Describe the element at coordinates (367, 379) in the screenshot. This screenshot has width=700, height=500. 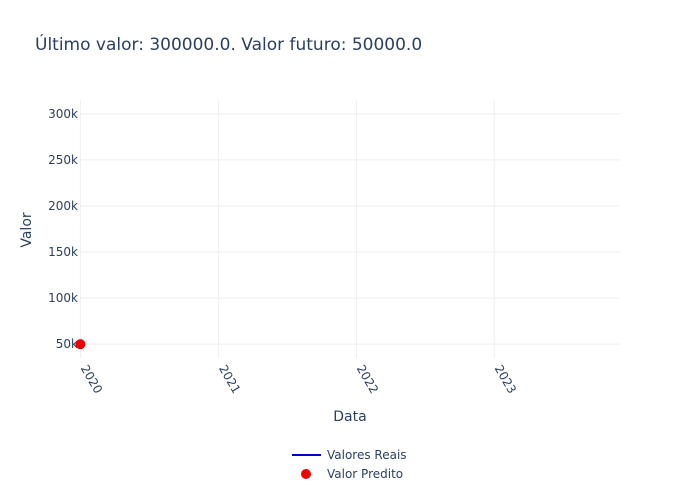
I see `x-tick-label: 2022` at that location.